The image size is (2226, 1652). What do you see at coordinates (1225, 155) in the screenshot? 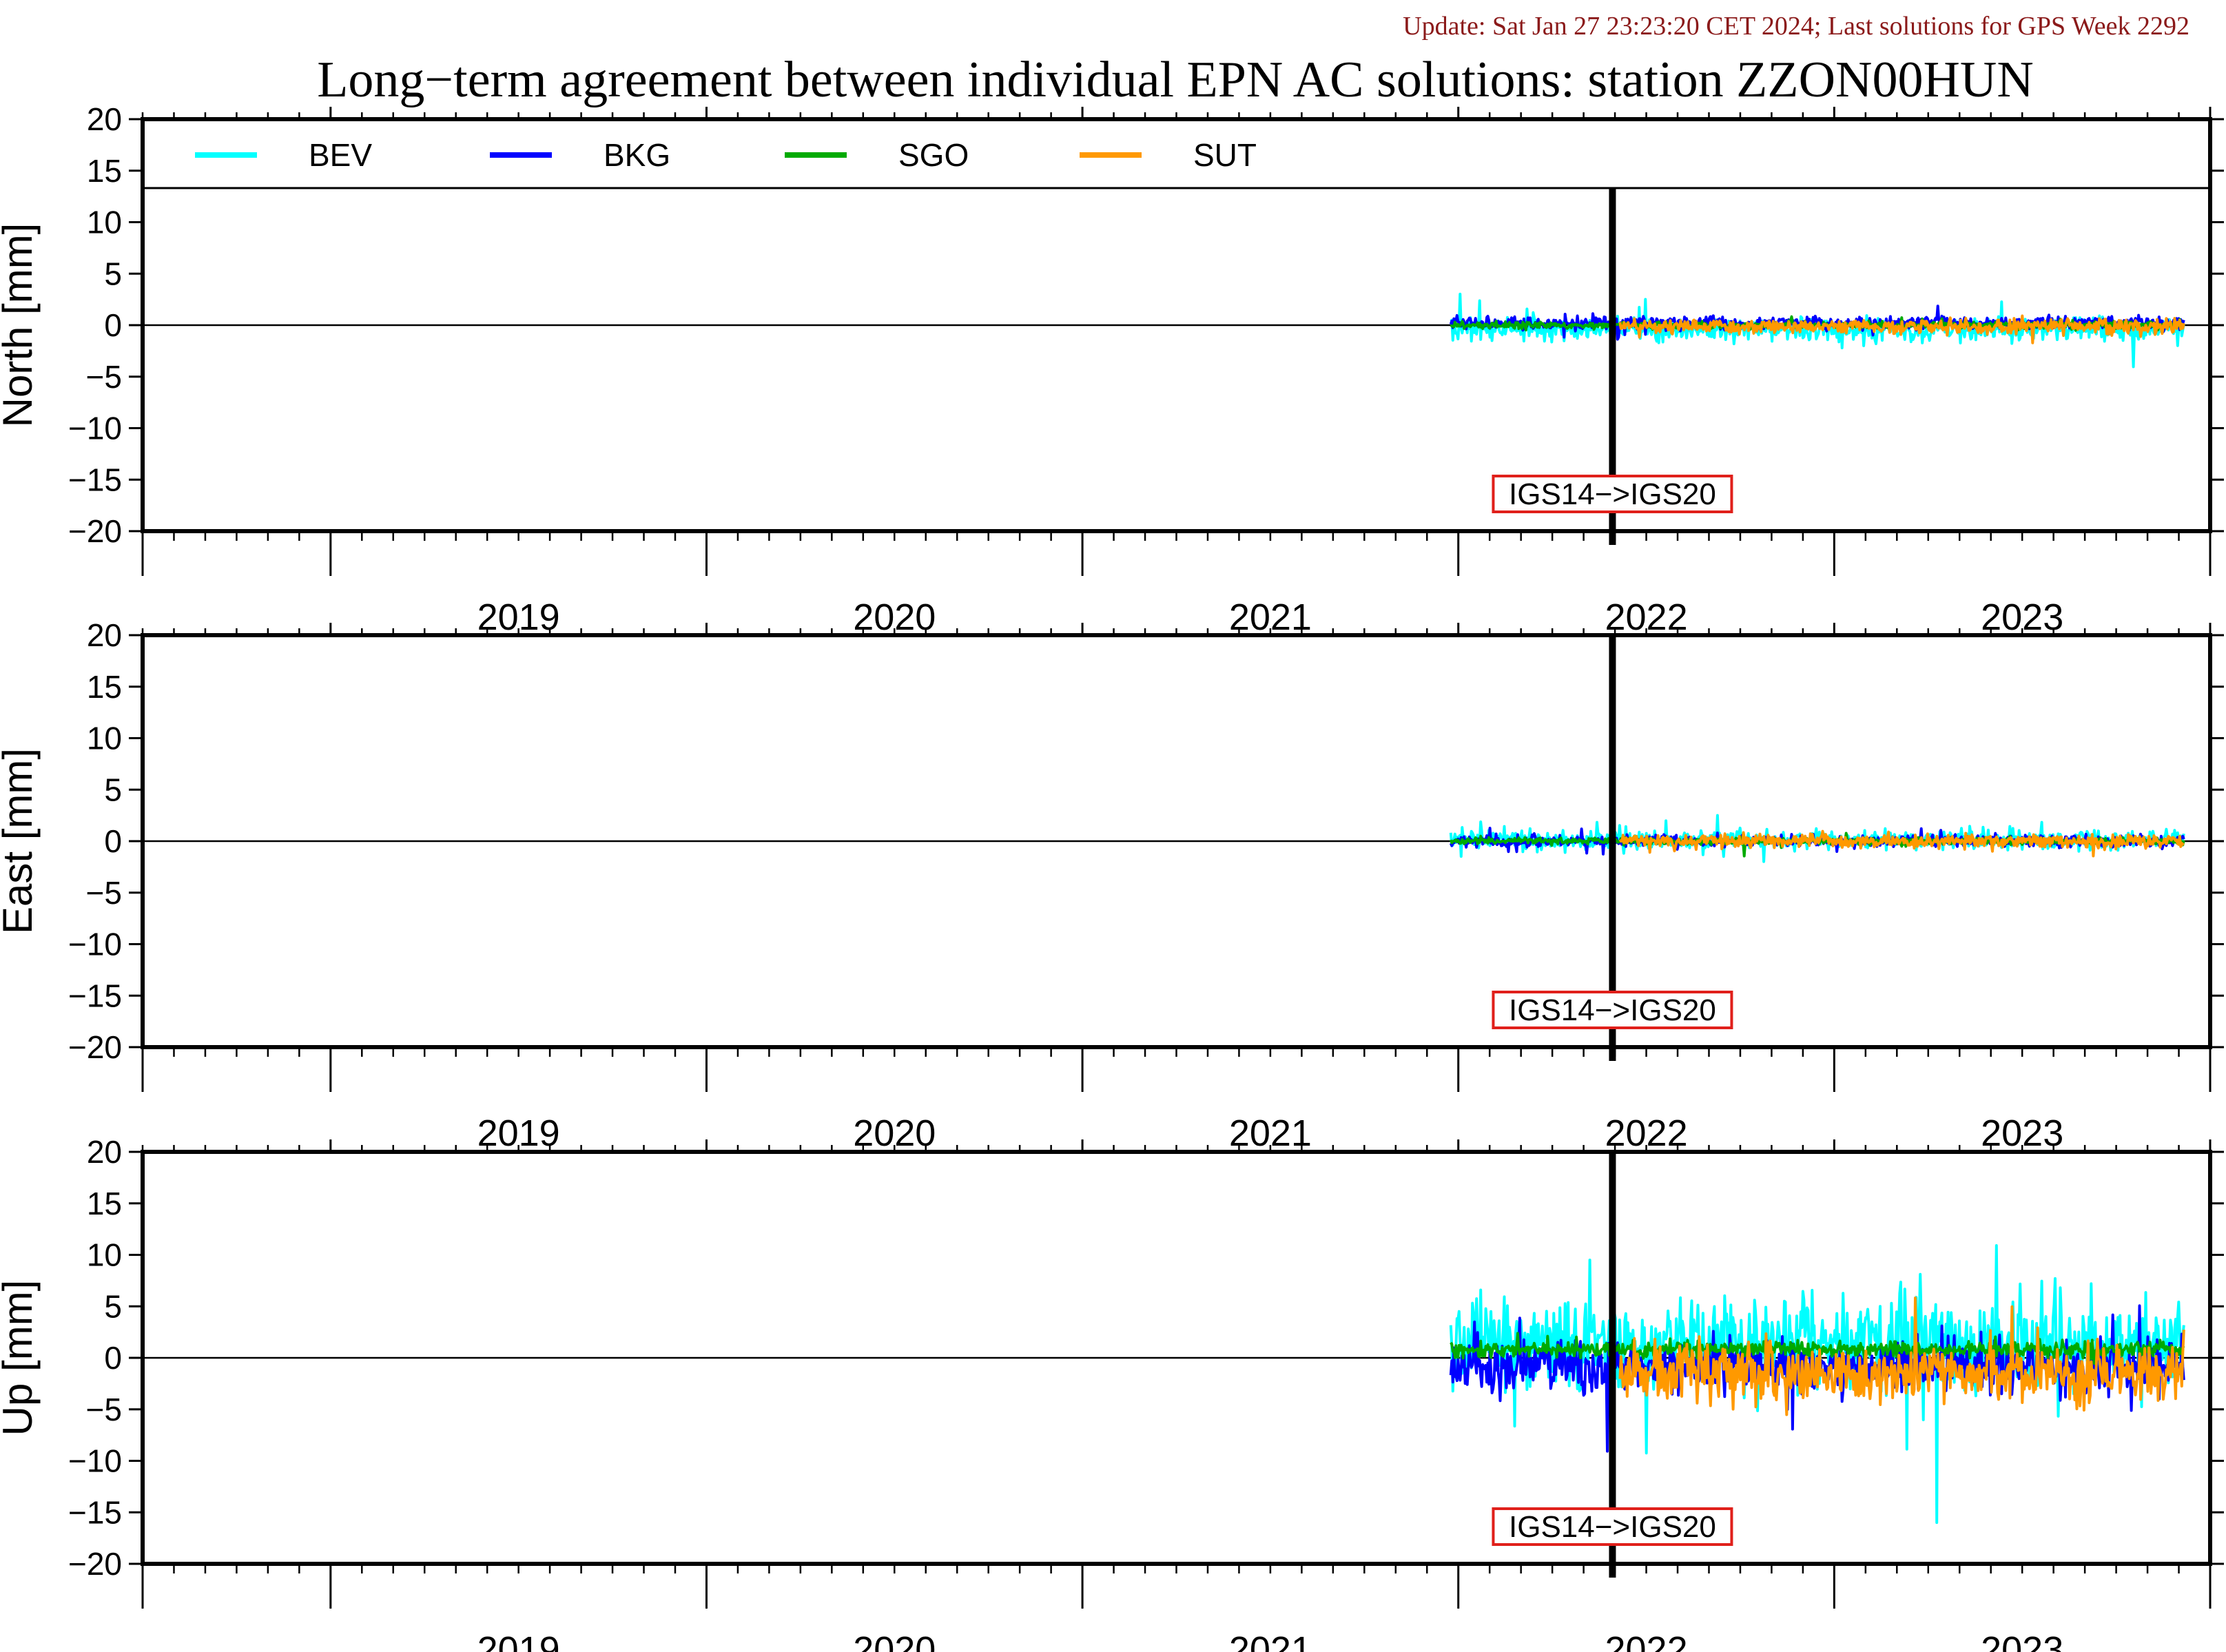
I see `legend-label-sut: SUT` at bounding box center [1225, 155].